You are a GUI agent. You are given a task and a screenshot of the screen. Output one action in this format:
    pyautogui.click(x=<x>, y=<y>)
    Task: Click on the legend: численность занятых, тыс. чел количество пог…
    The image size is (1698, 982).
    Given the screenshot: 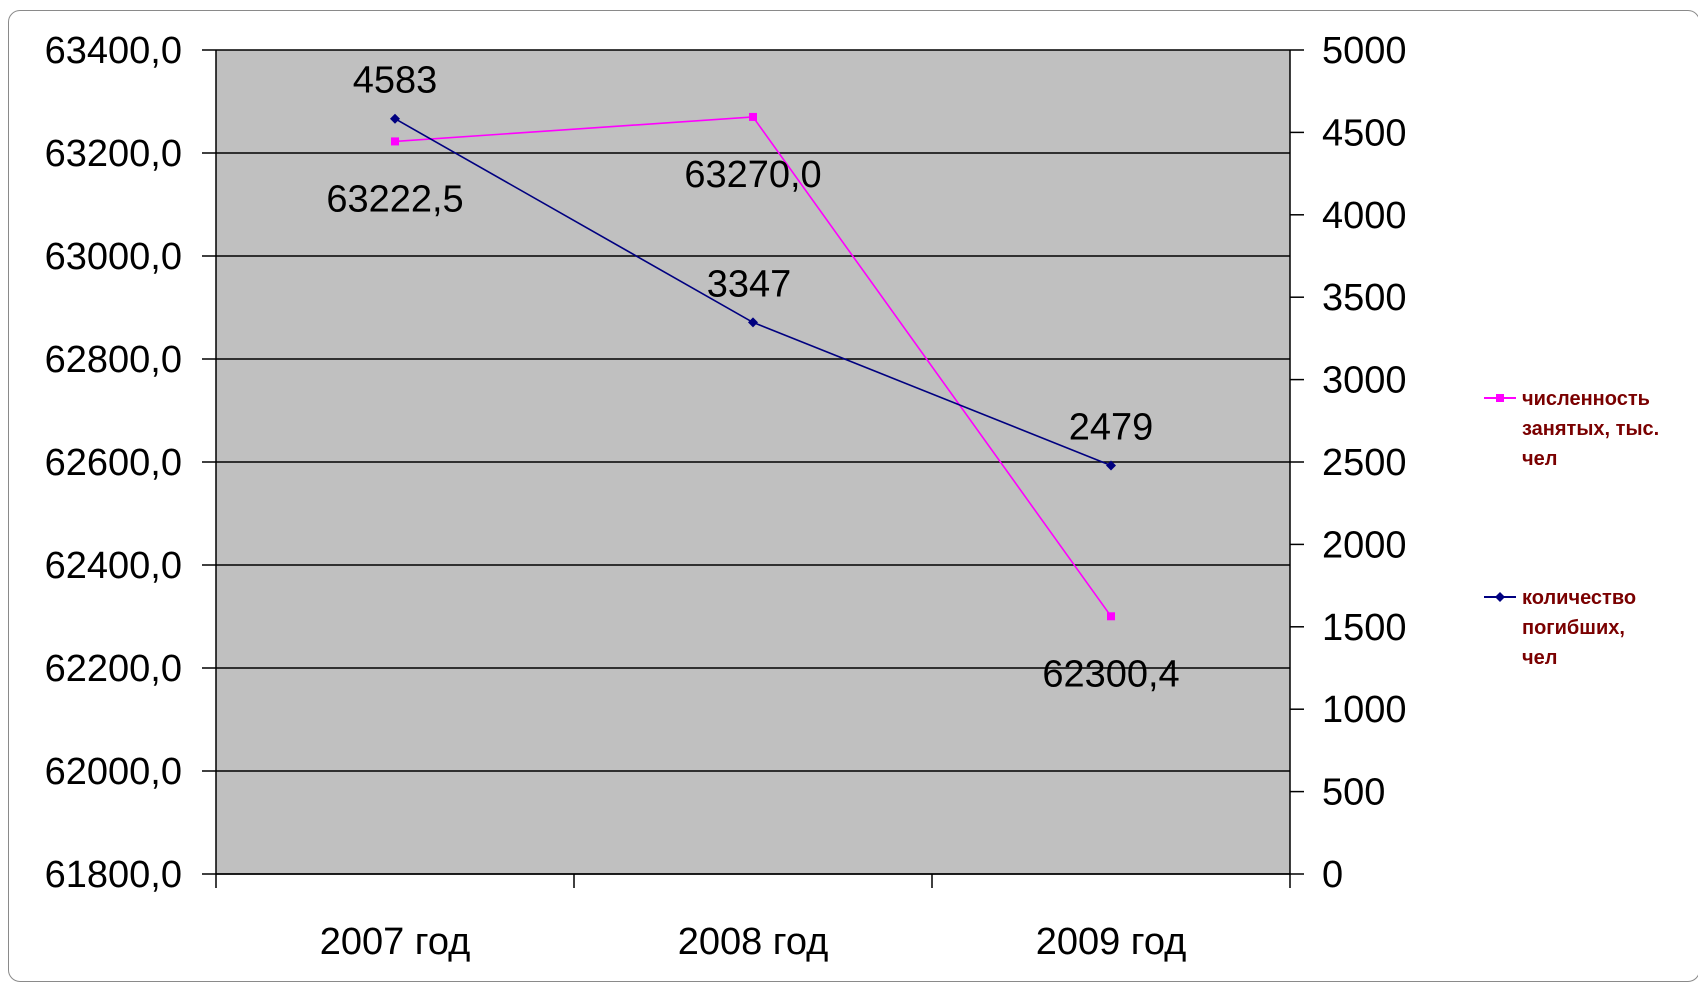 What is the action you would take?
    pyautogui.click(x=1571, y=528)
    